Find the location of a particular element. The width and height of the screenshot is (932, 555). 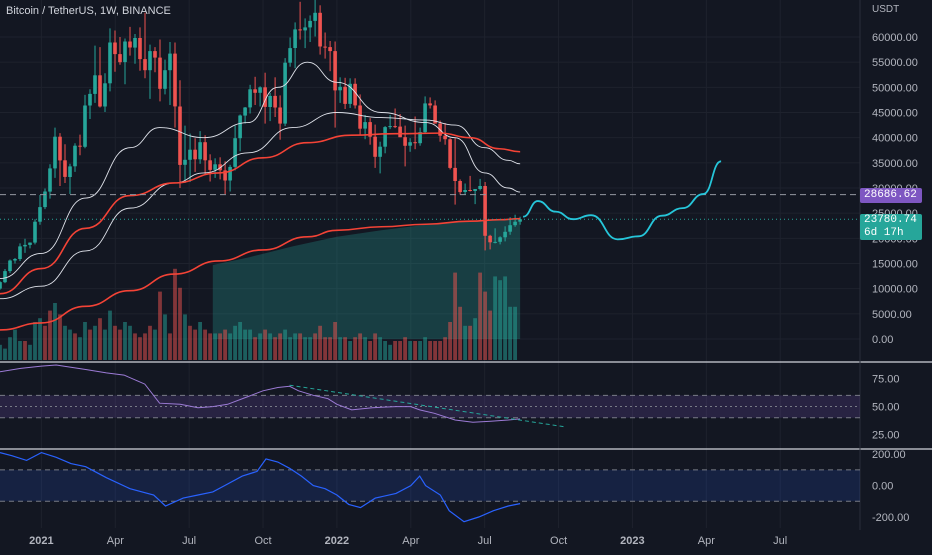

projection-path is located at coordinates (622, 200).